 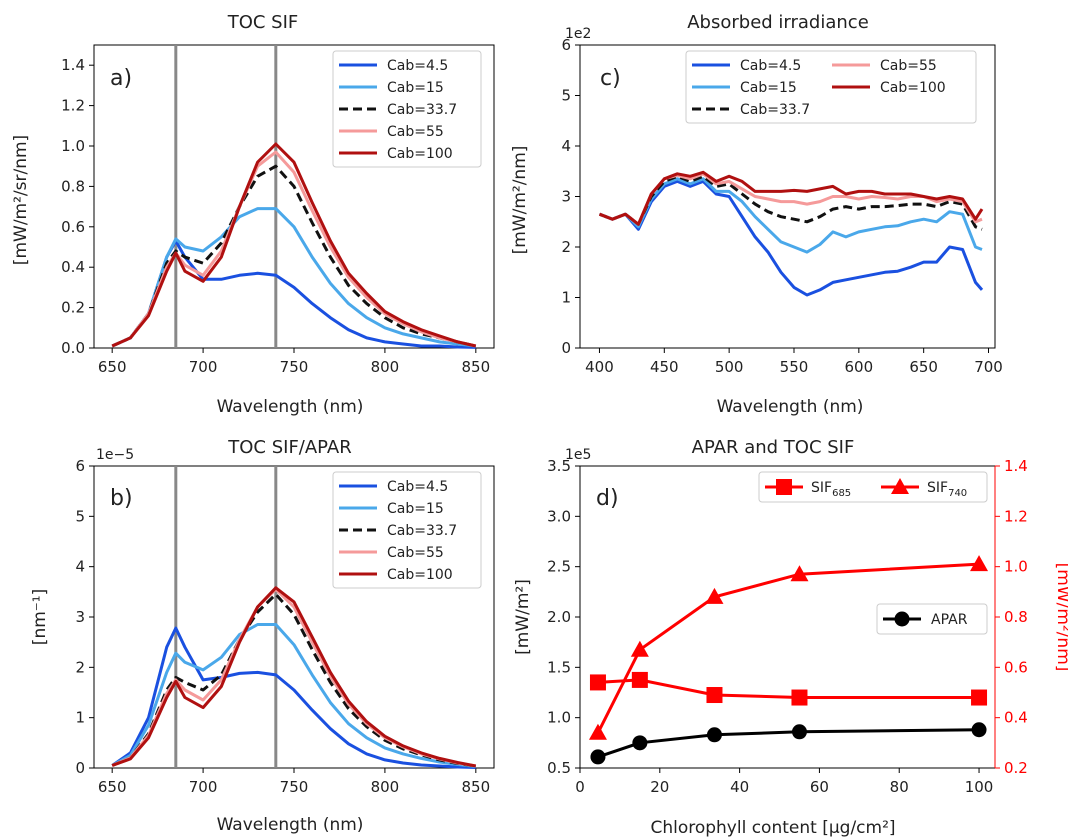 What do you see at coordinates (121, 498) in the screenshot?
I see `panel-b-label: b)` at bounding box center [121, 498].